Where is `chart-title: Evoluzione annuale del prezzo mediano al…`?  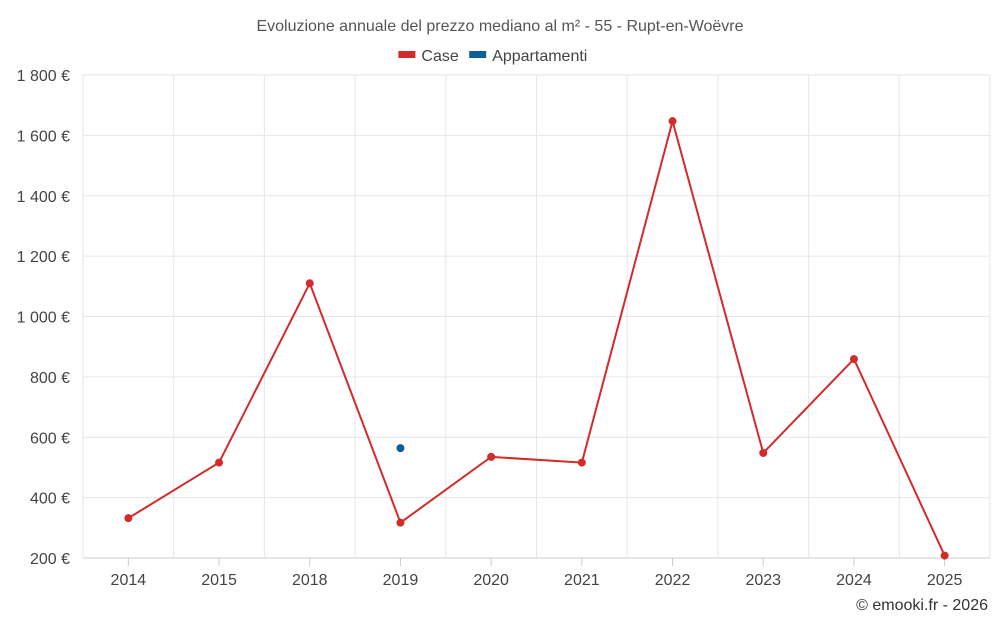 chart-title: Evoluzione annuale del prezzo mediano al… is located at coordinates (499, 26).